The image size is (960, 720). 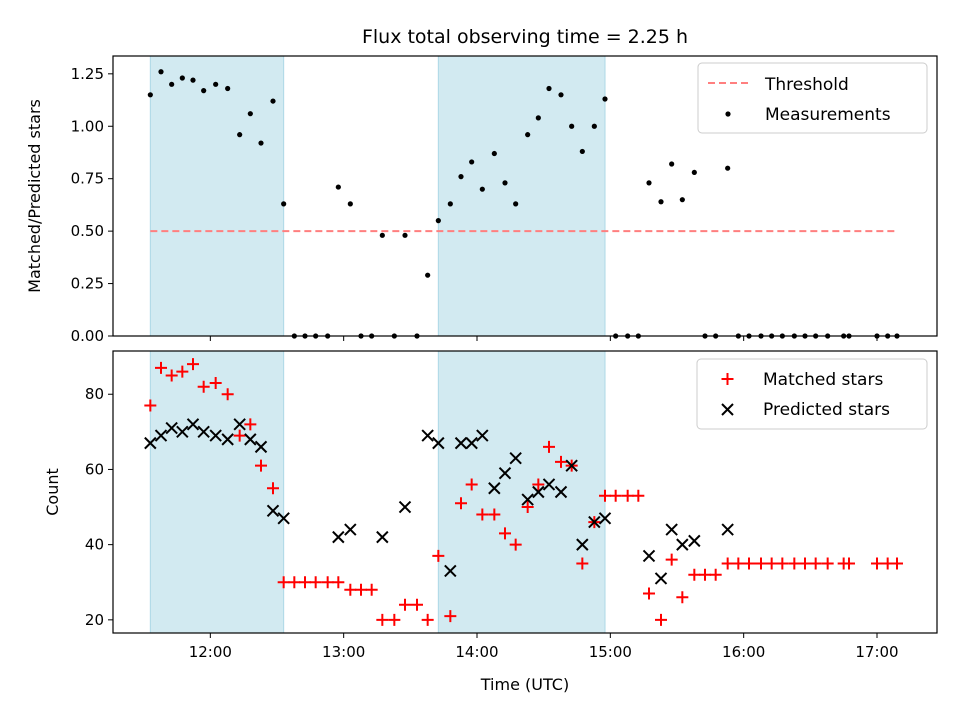 I want to click on bot-y-tick-label-1: 40, so click(x=94, y=545).